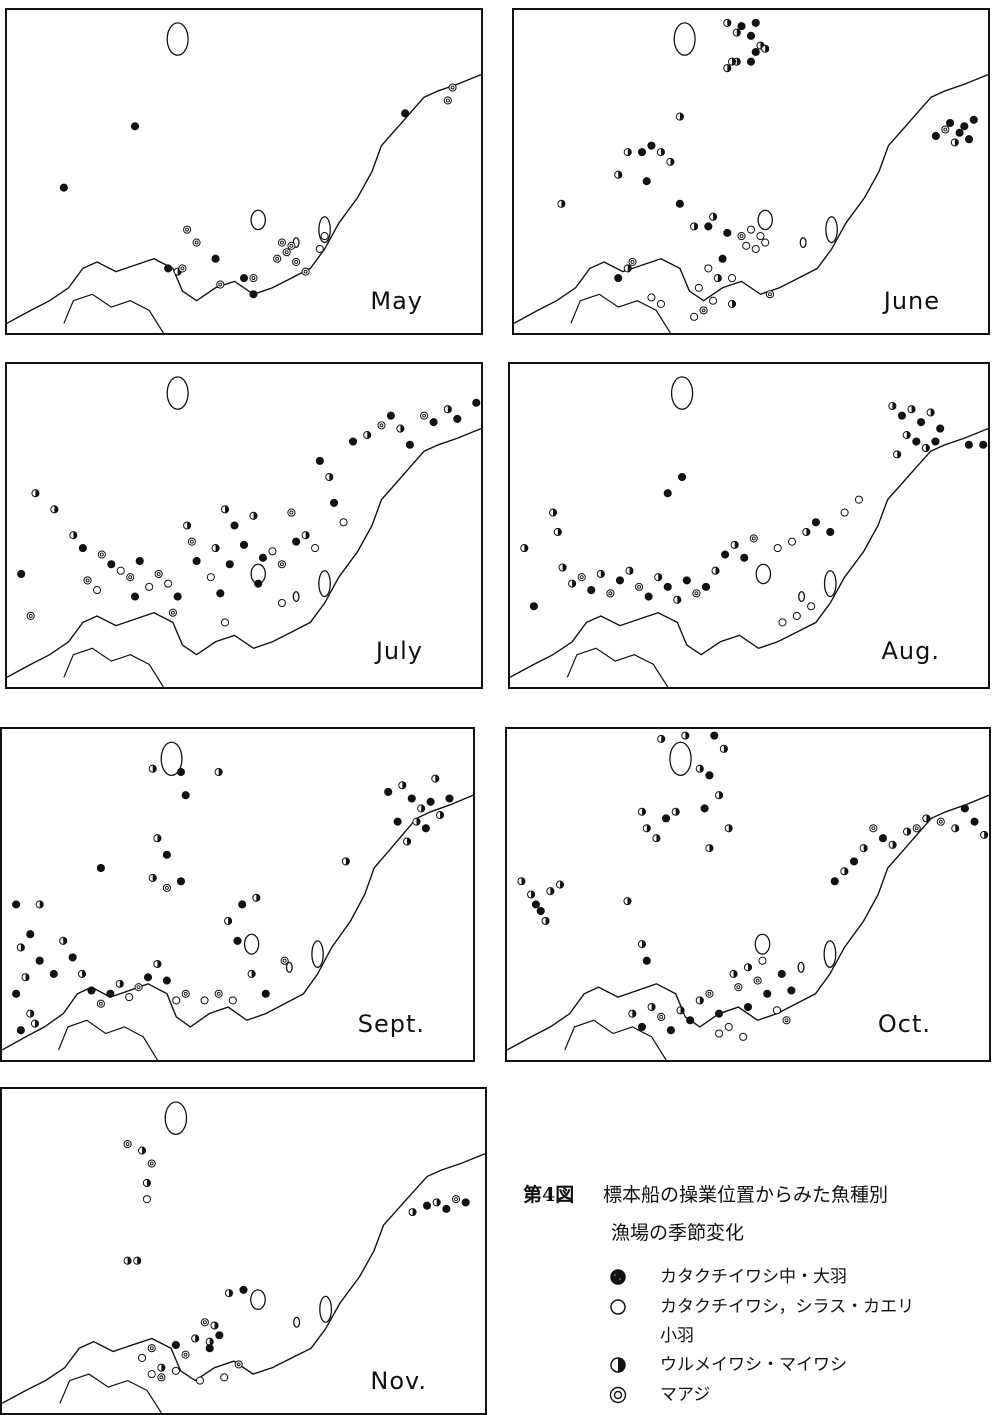  I want to click on figure-caption: 第4図 標本船の操業位置からみた魚種別 漁場の季節変化, so click(705, 1214).